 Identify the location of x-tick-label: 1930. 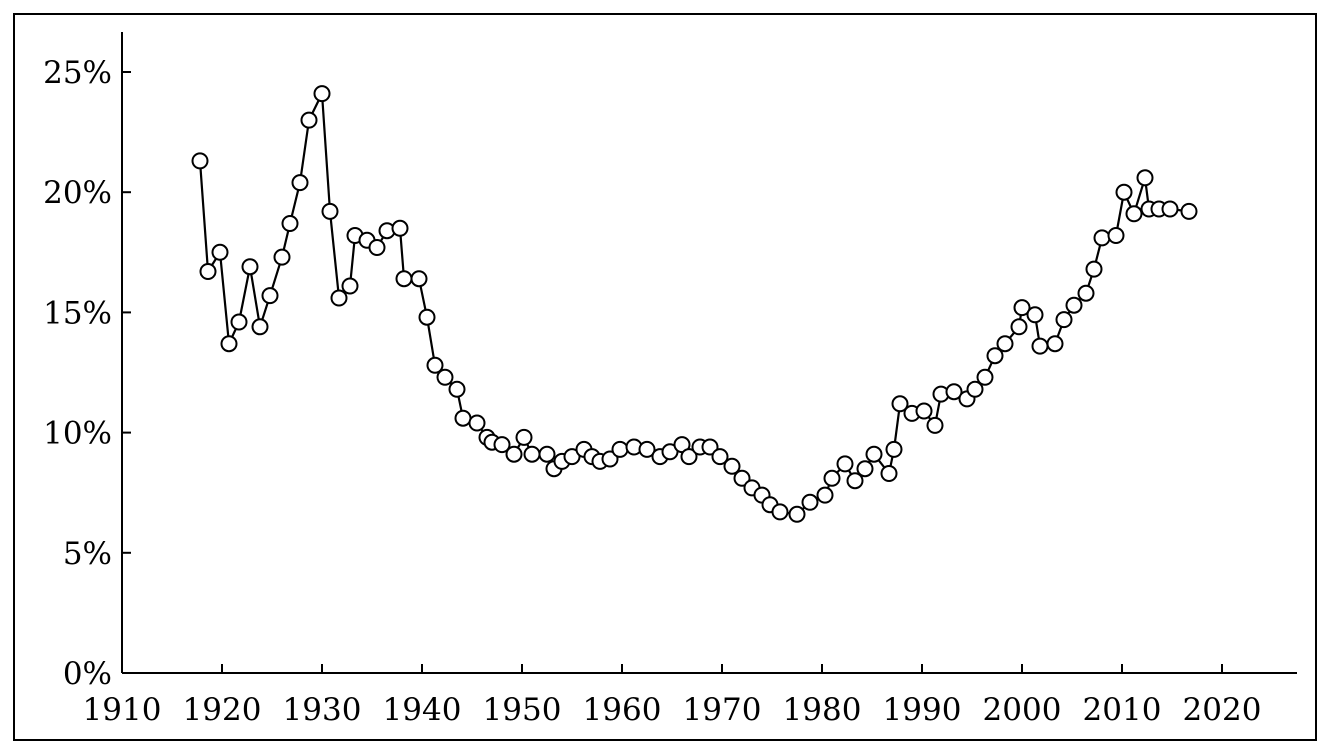
(322, 710).